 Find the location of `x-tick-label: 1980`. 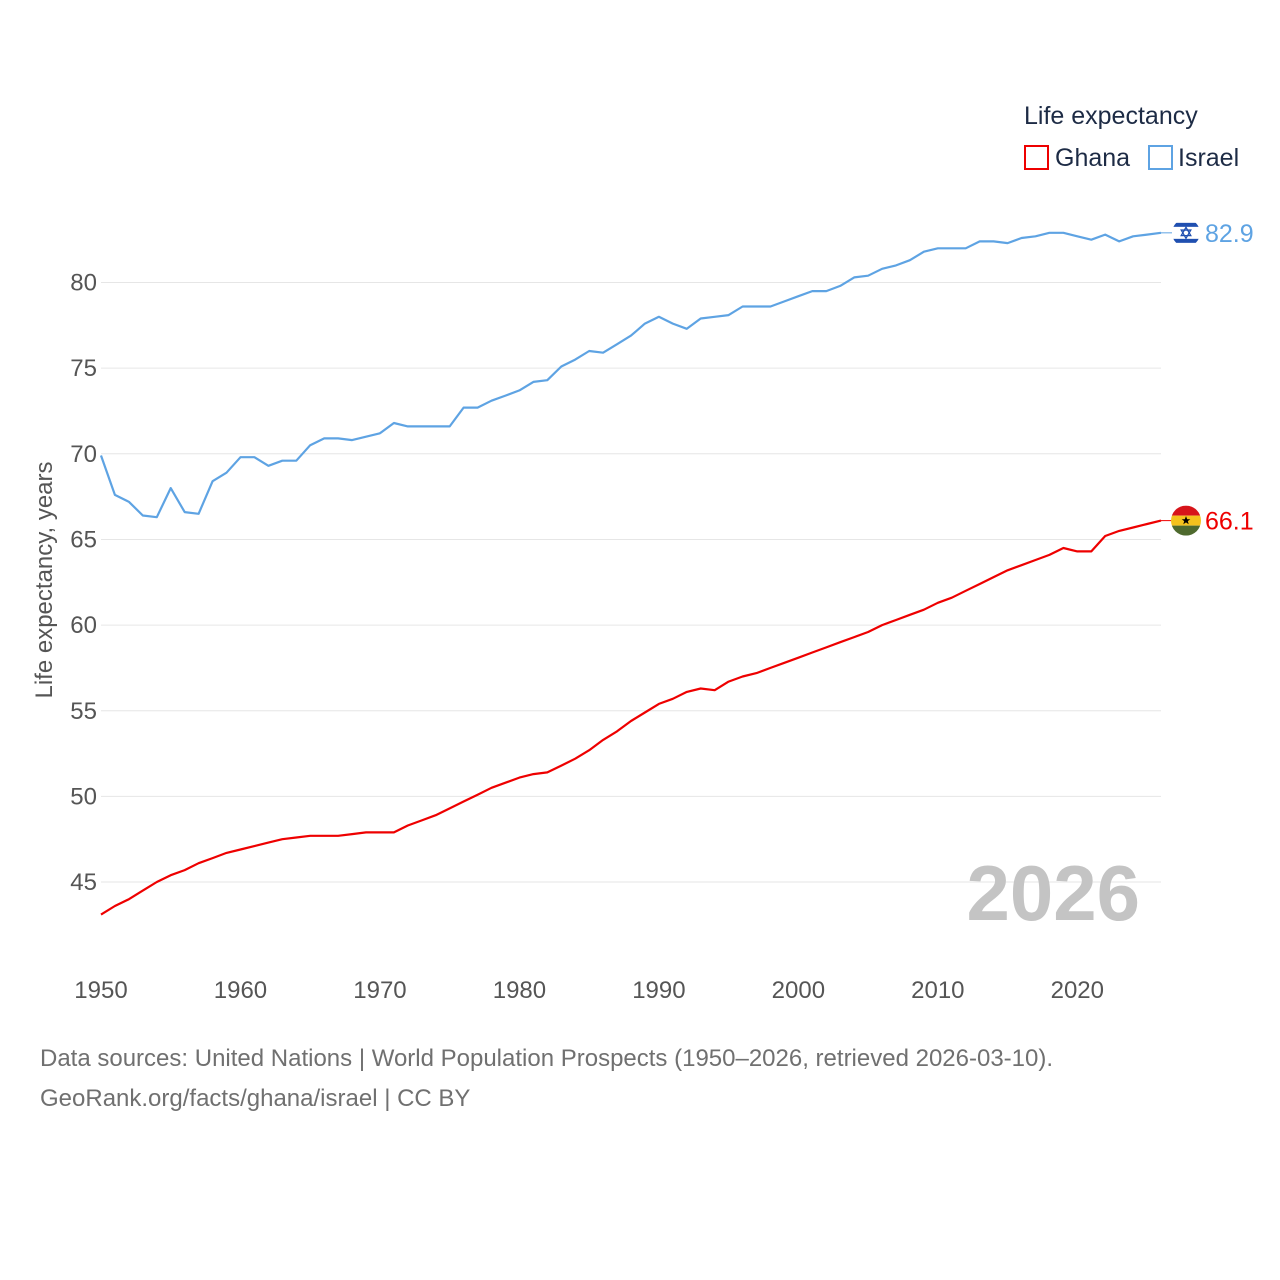

x-tick-label: 1980 is located at coordinates (519, 990).